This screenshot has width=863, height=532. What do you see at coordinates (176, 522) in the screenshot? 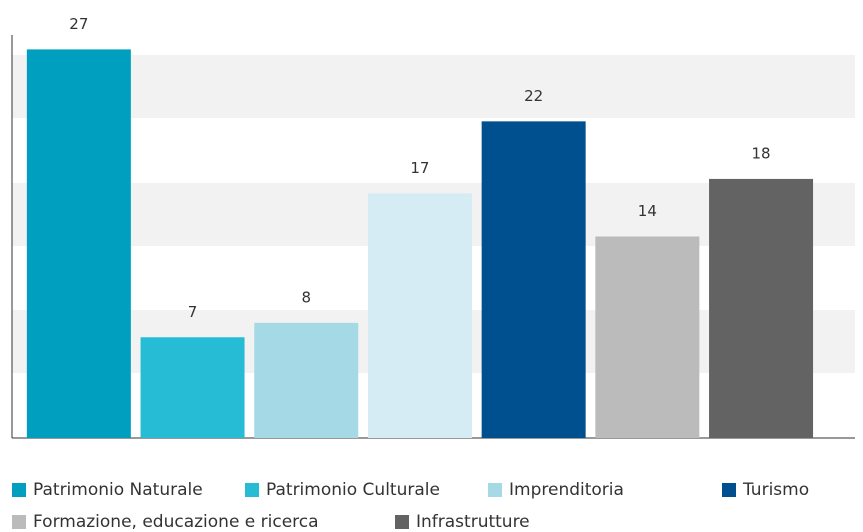
I see `legend-label: Formazione, educazione e ricerca` at bounding box center [176, 522].